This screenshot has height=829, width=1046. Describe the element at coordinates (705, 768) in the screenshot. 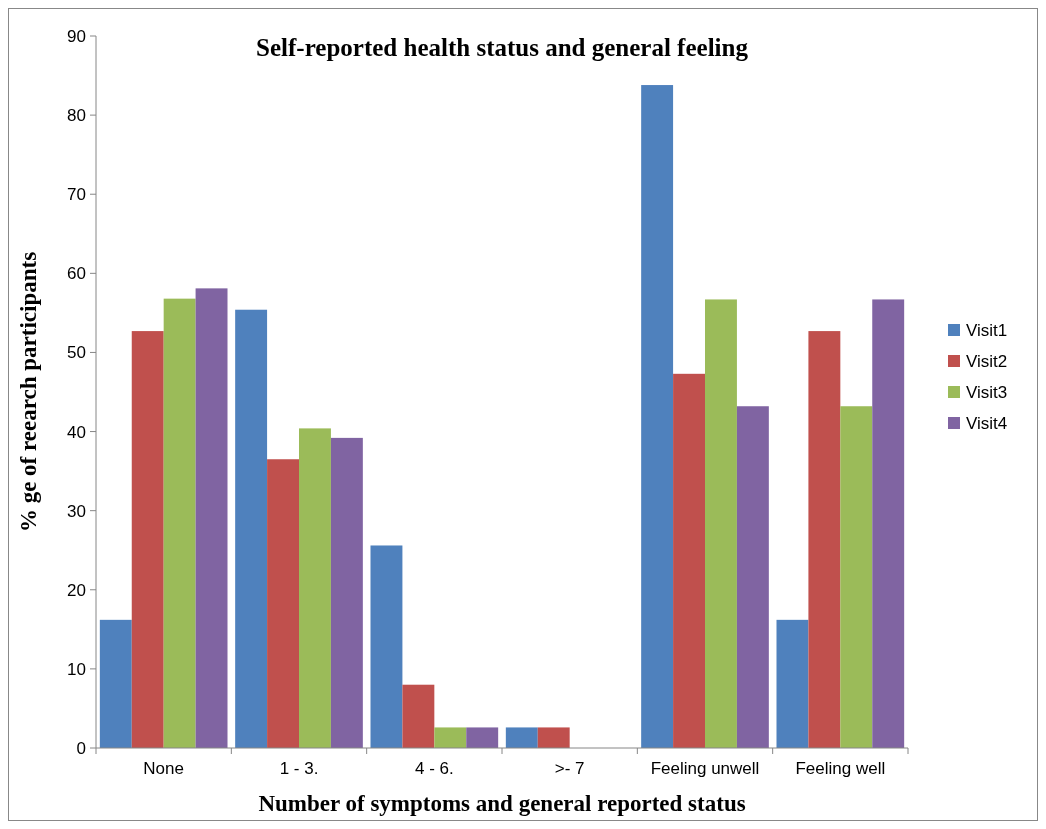

I see `x-tick-label: Feeling unwell` at that location.